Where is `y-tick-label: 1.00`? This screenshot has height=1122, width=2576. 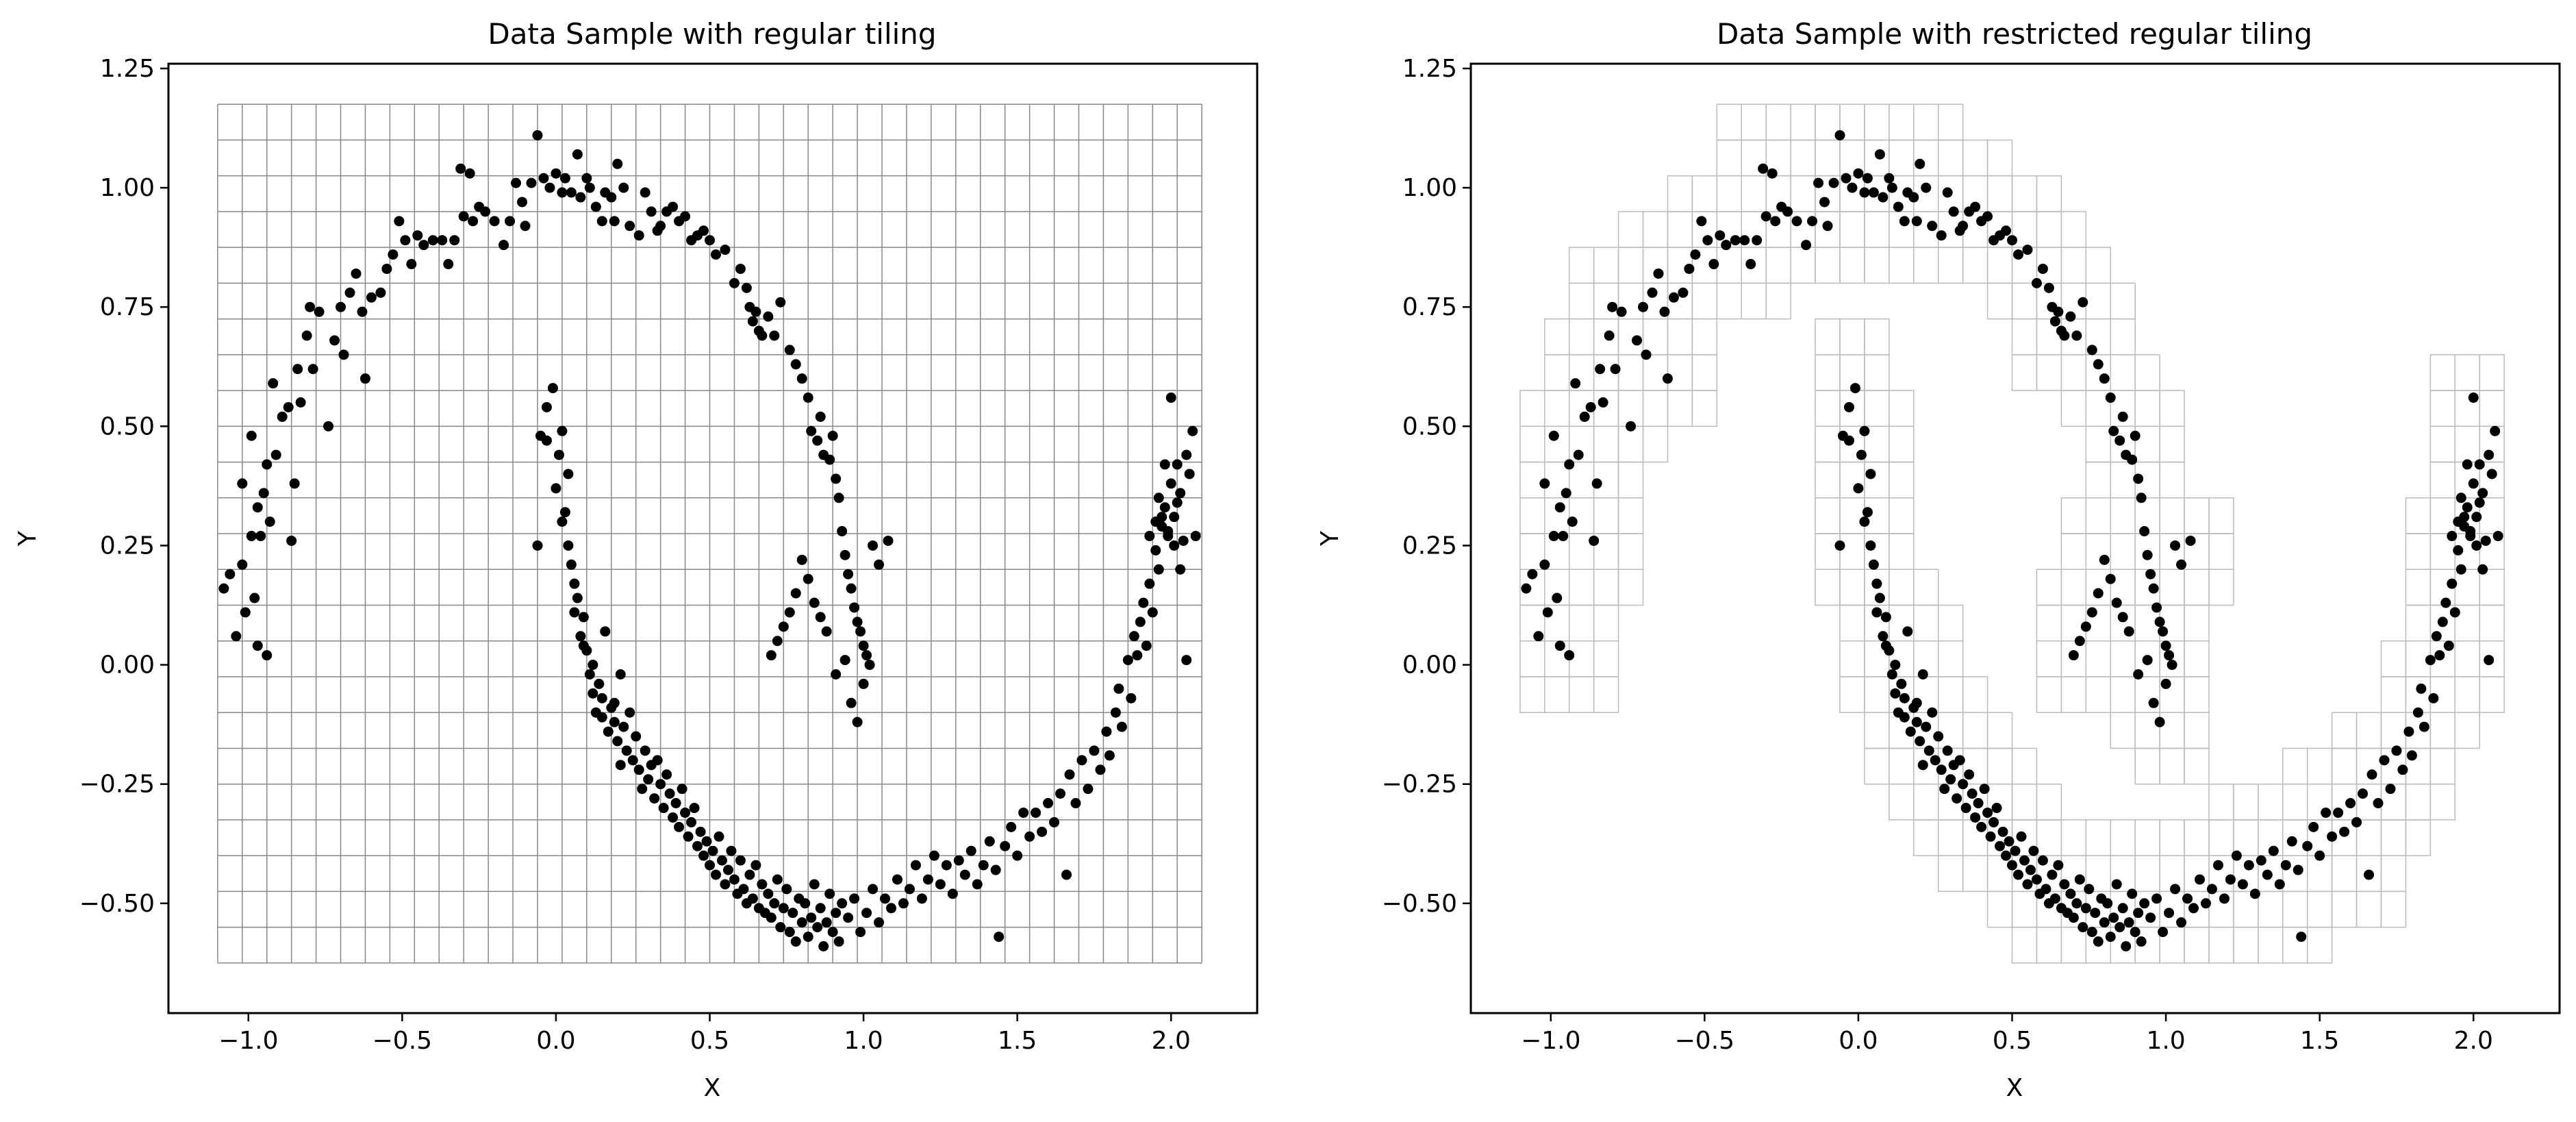
y-tick-label: 1.00 is located at coordinates (127, 188).